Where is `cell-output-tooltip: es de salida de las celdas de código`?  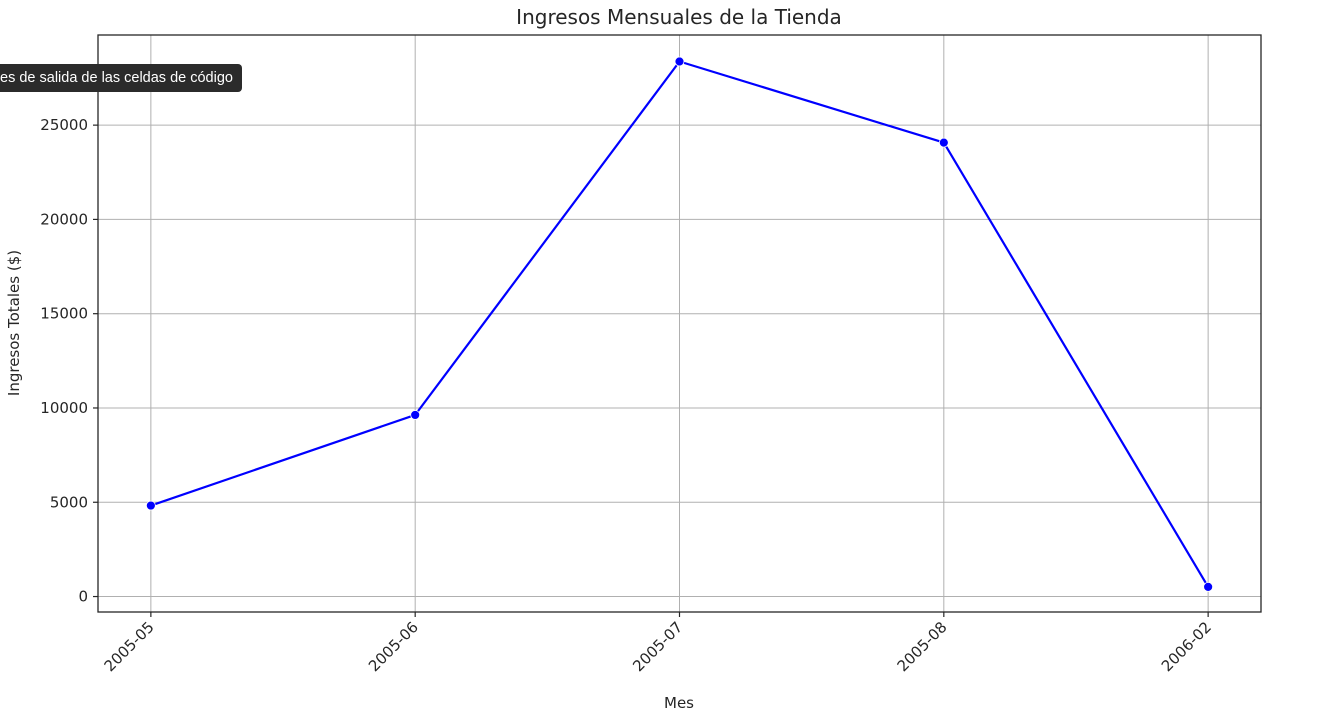
cell-output-tooltip: es de salida de las celdas de código is located at coordinates (121, 78).